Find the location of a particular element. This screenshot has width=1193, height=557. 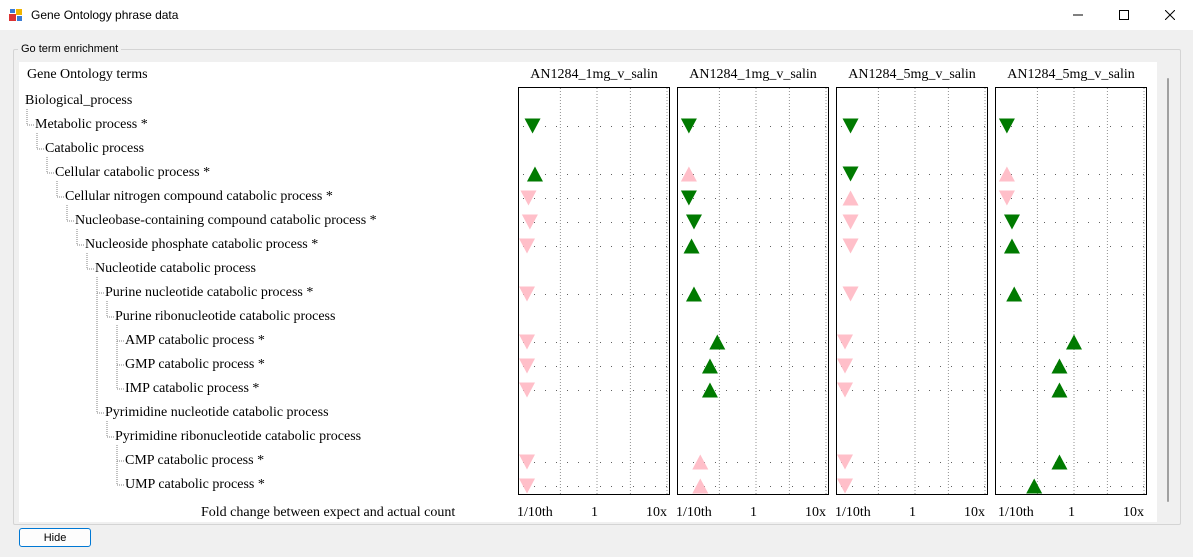

tree-item: Nucleoside phosphate catabolic process * is located at coordinates (202, 244).